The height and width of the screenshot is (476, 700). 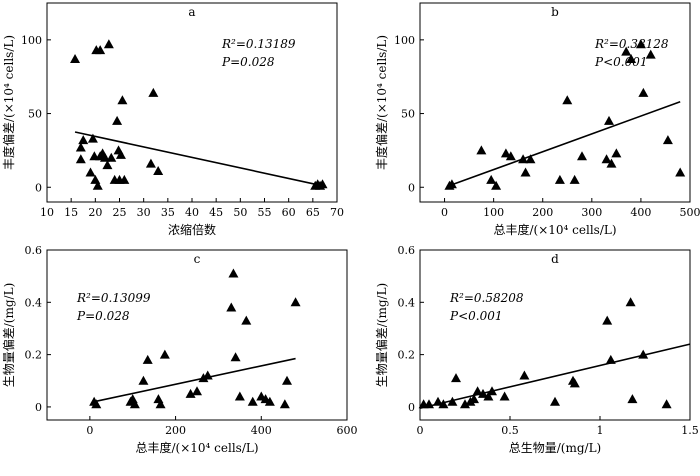 I want to click on x-tick-label: 50, so click(x=240, y=212).